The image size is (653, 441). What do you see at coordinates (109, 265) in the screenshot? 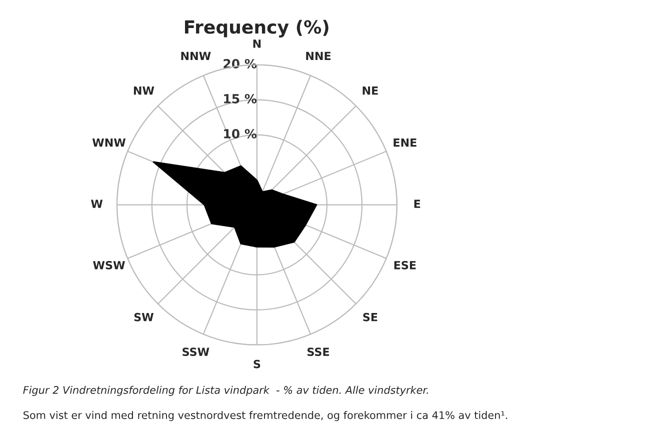
I see `spoke-label: WSW` at bounding box center [109, 265].